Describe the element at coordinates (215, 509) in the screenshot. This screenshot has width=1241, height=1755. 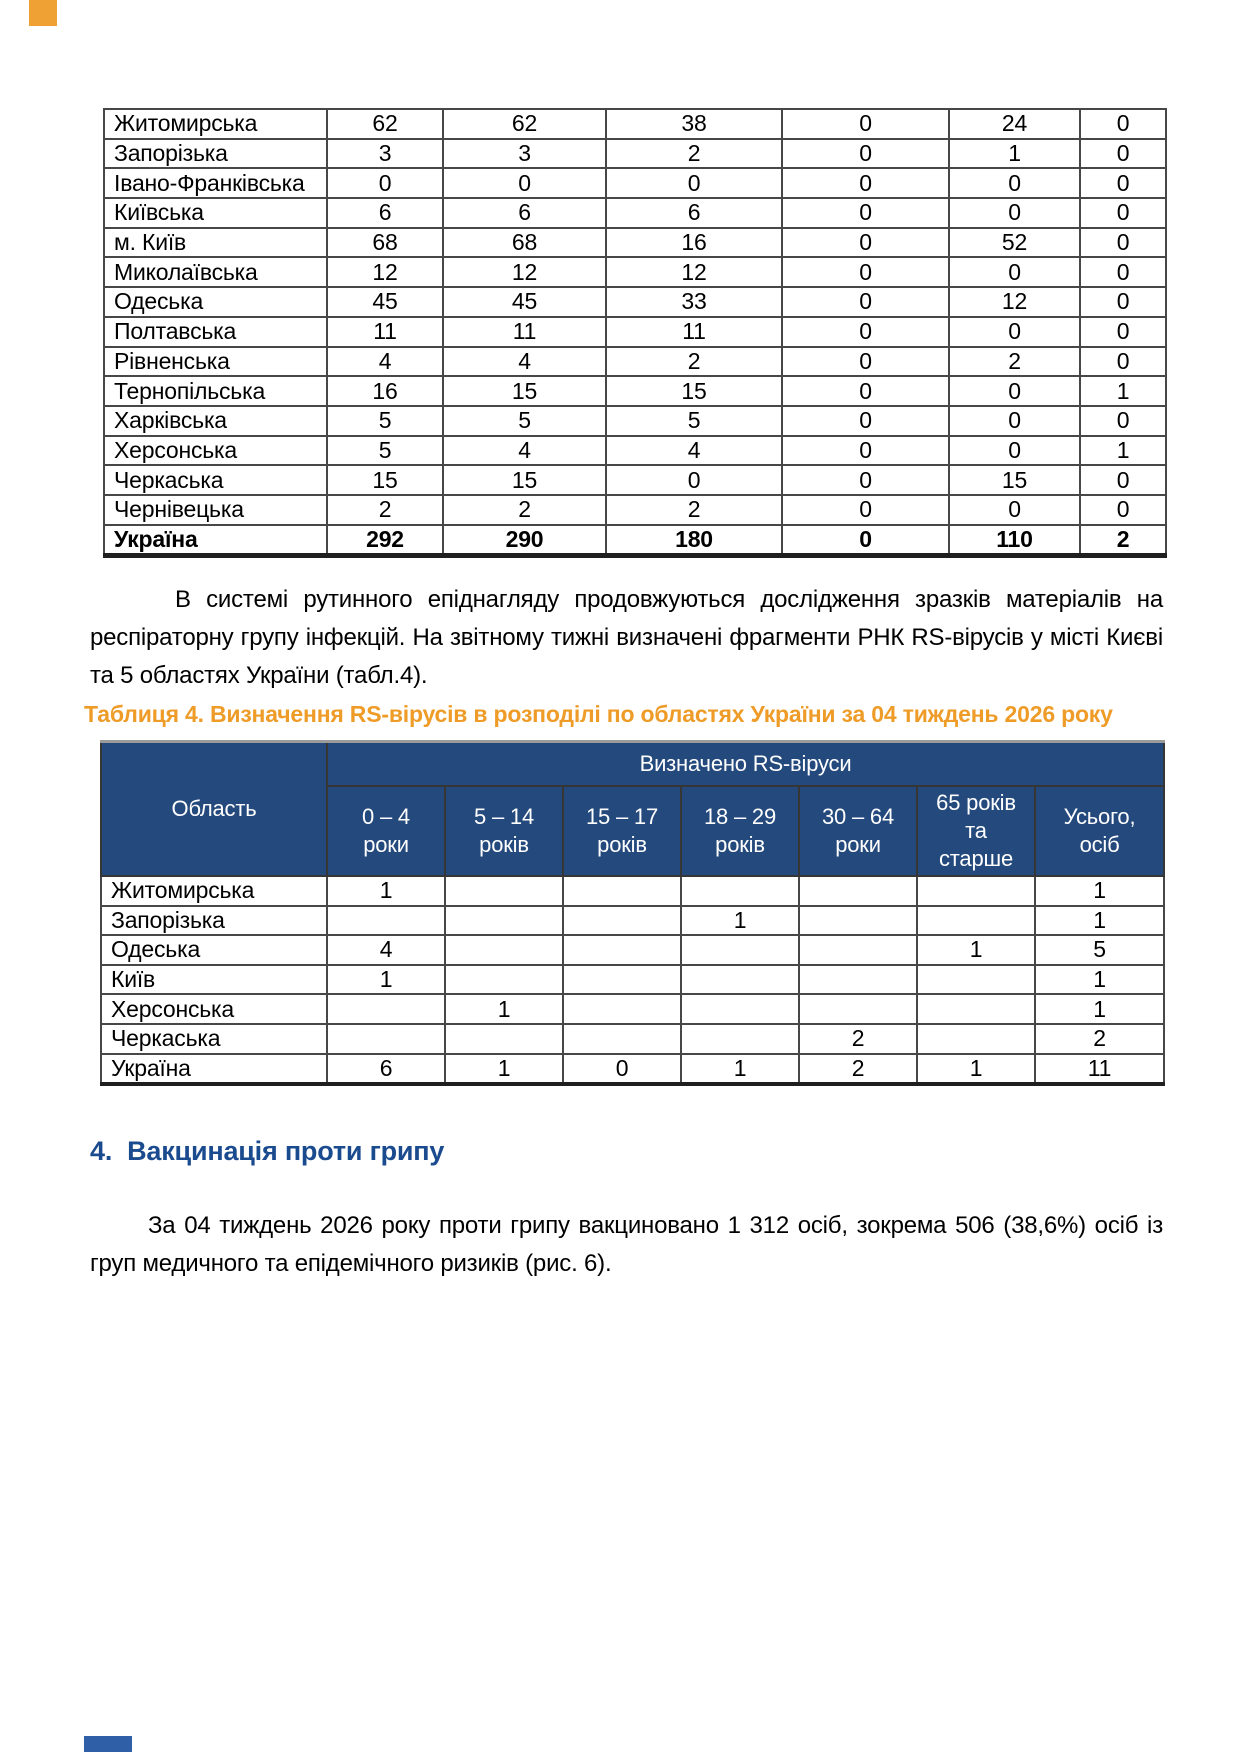
I see `region-cell: Чернівецька` at that location.